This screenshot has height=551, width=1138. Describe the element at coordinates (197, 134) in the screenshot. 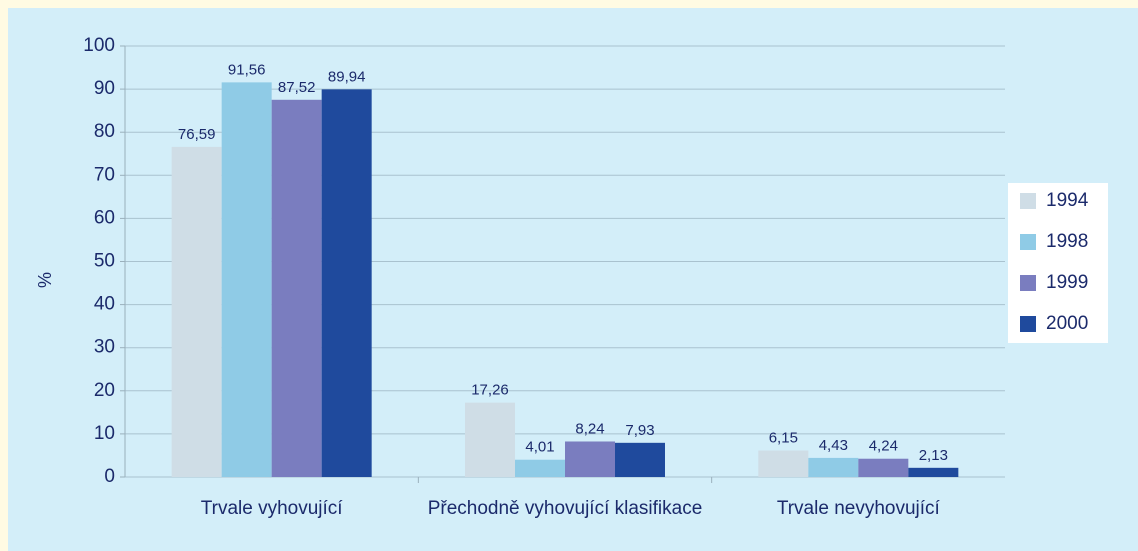

I see `value-label: 76,59` at that location.